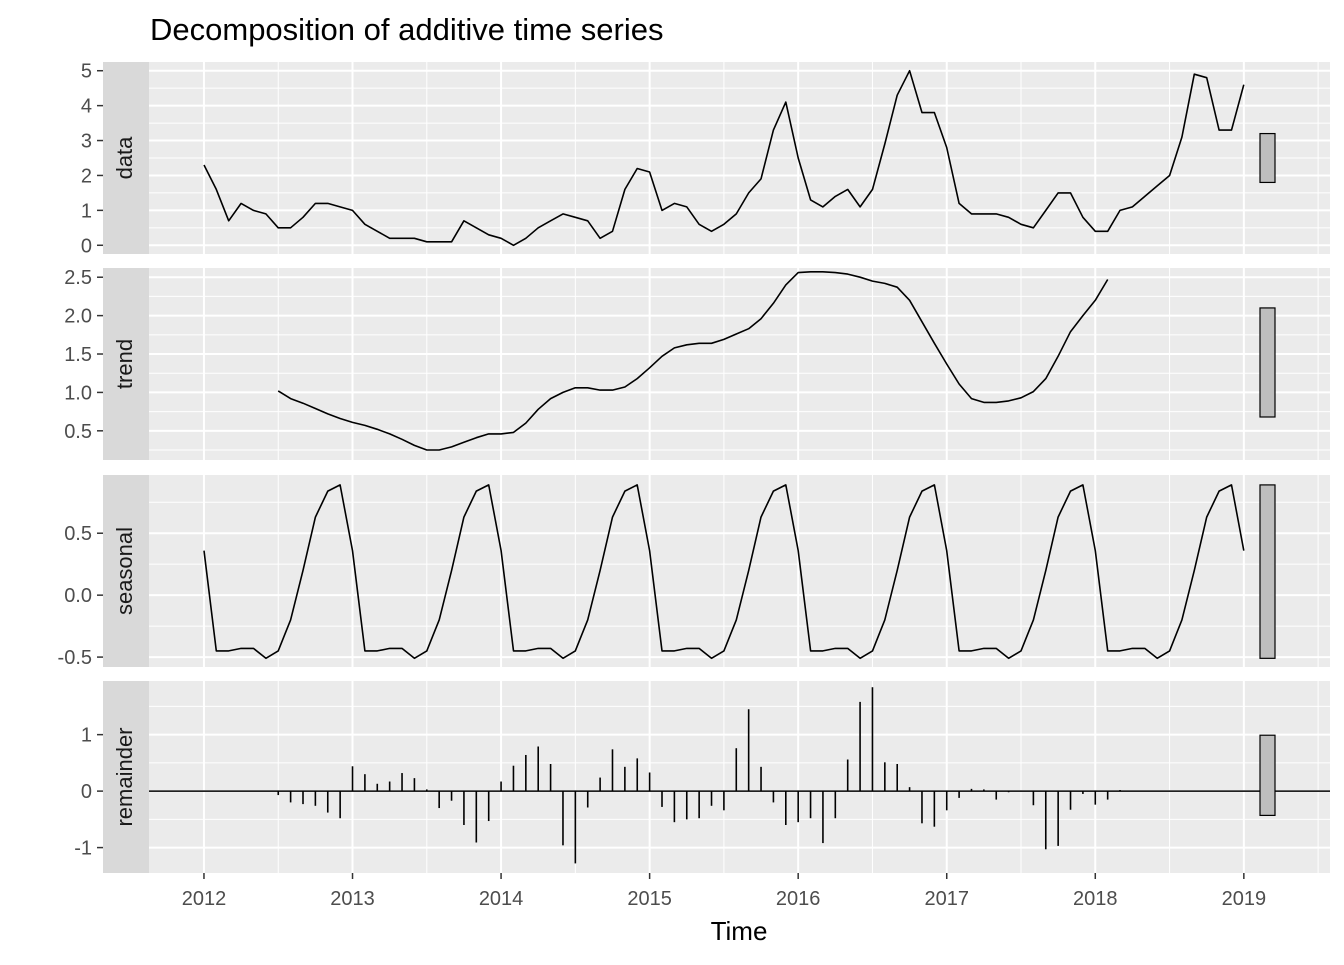 Image resolution: width=1344 pixels, height=965 pixels. What do you see at coordinates (86, 142) in the screenshot?
I see `y-tick-label: 3` at bounding box center [86, 142].